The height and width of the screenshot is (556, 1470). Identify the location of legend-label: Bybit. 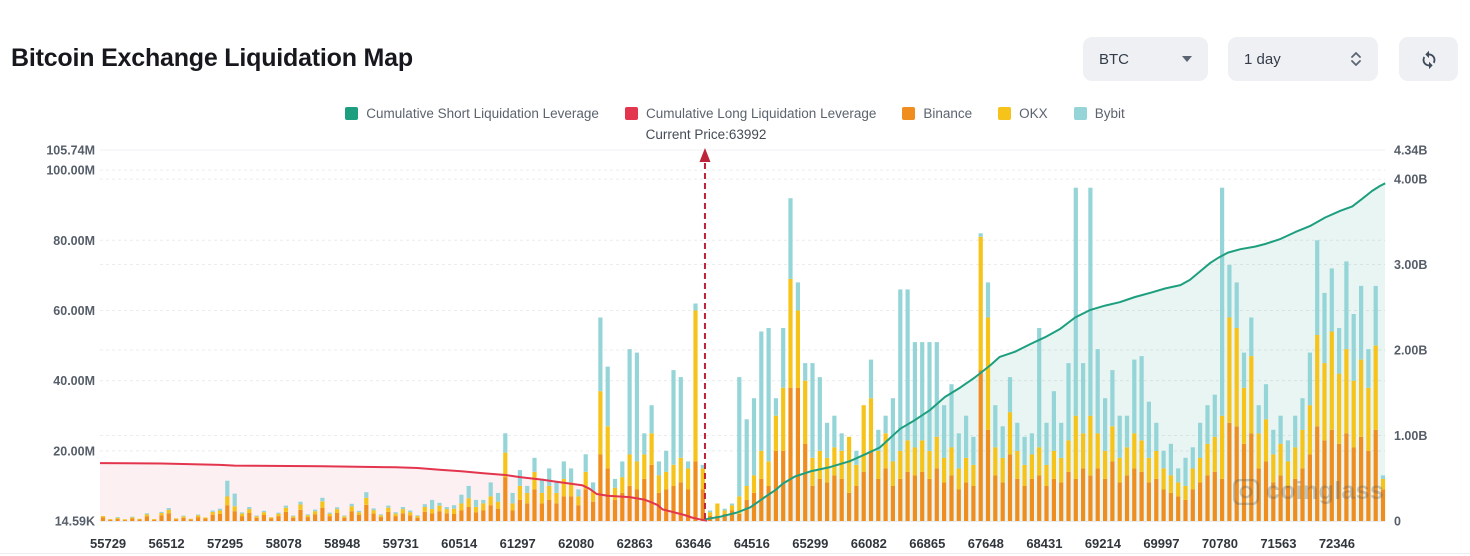
(1109, 113).